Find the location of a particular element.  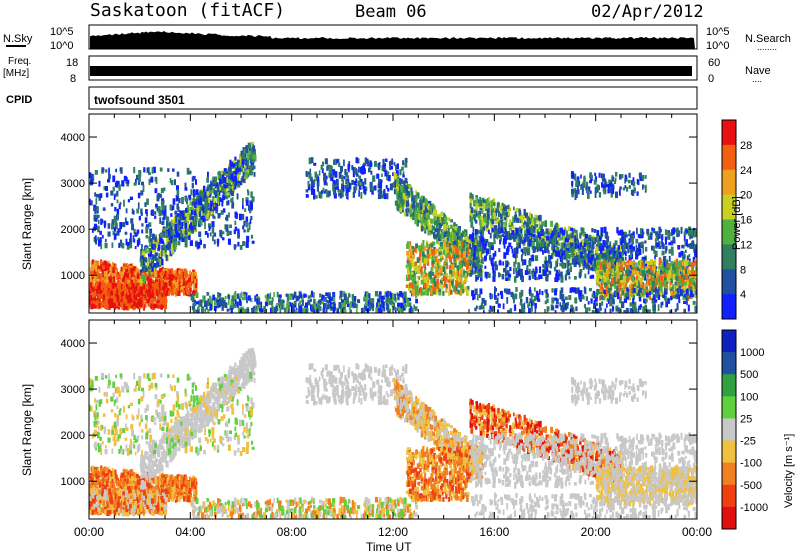

freq-trace-band is located at coordinates (391, 71).